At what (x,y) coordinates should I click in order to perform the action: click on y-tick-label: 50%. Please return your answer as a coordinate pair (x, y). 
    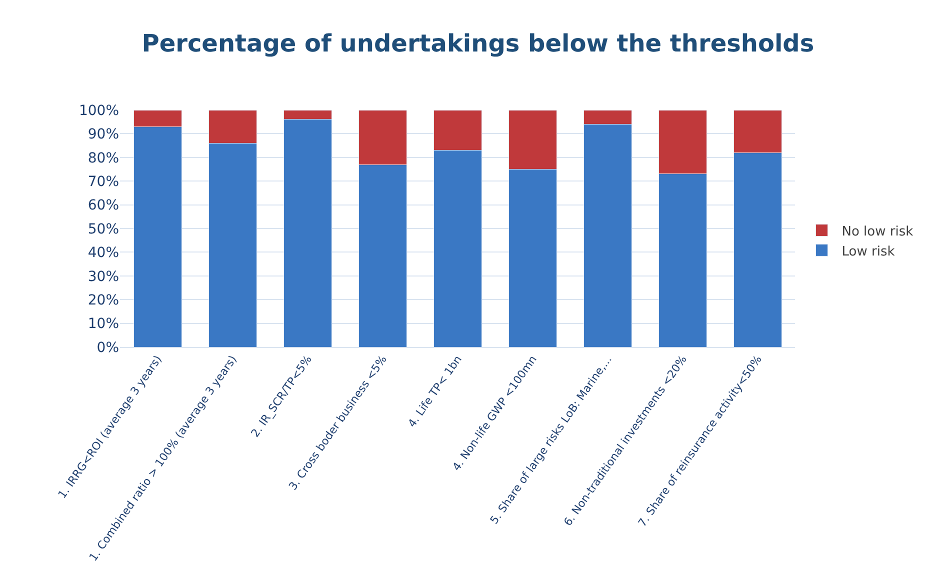
    Looking at the image, I should click on (103, 229).